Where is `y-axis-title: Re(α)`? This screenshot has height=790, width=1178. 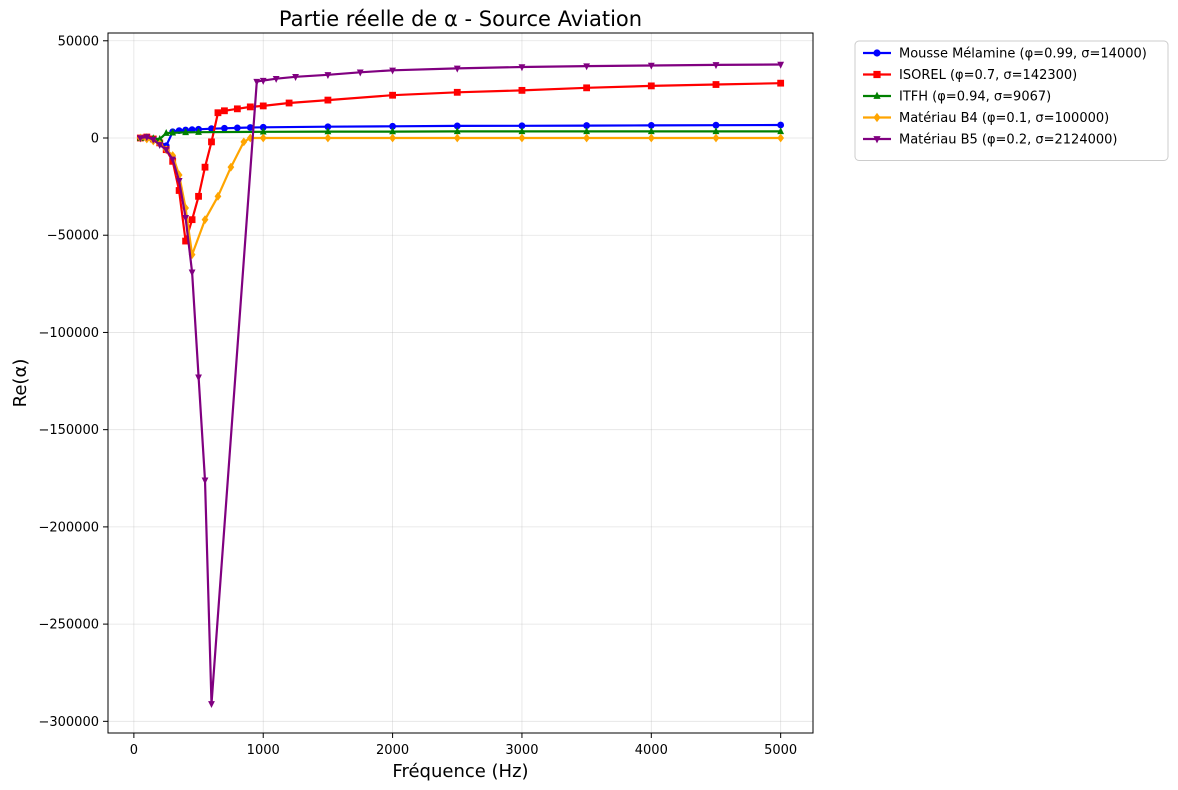
y-axis-title: Re(α) is located at coordinates (20, 383).